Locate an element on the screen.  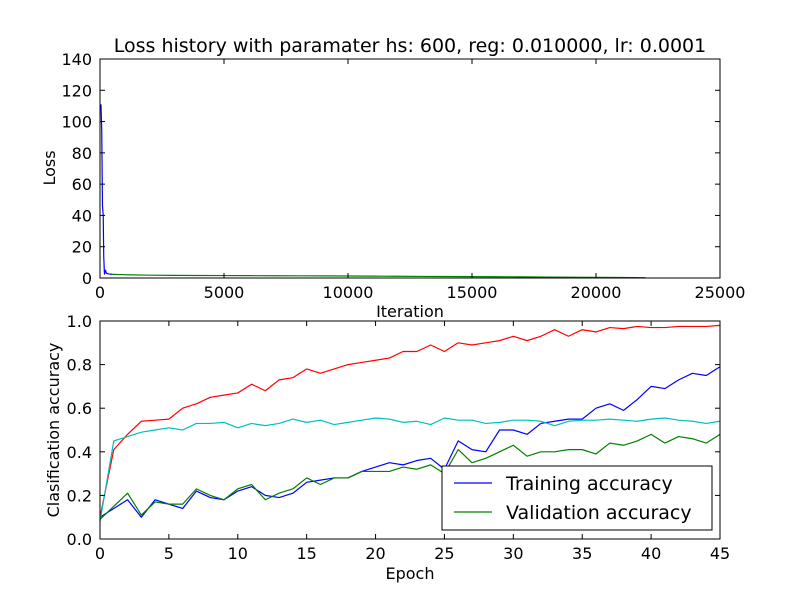
accuracy-legend: Training accuracy Validation accuracy is located at coordinates (577, 498).